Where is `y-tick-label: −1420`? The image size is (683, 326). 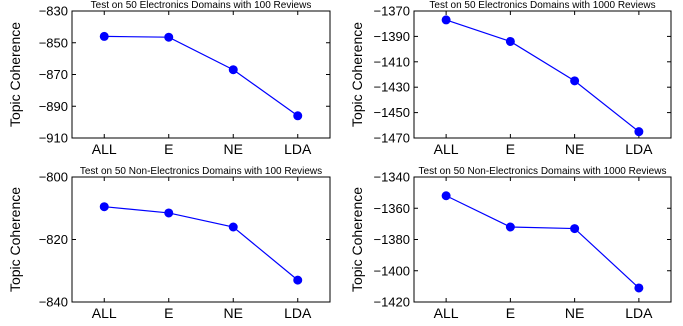 y-tick-label: −1420 is located at coordinates (391, 302).